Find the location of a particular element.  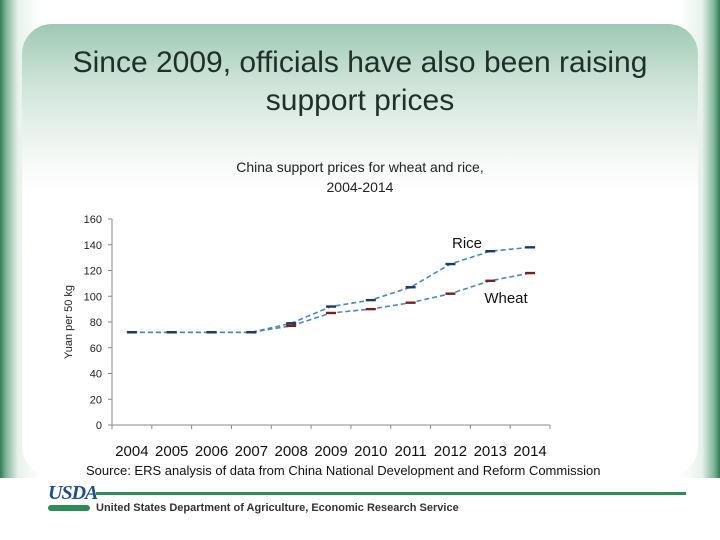

series-labels: Rice Wheat is located at coordinates (490, 271).